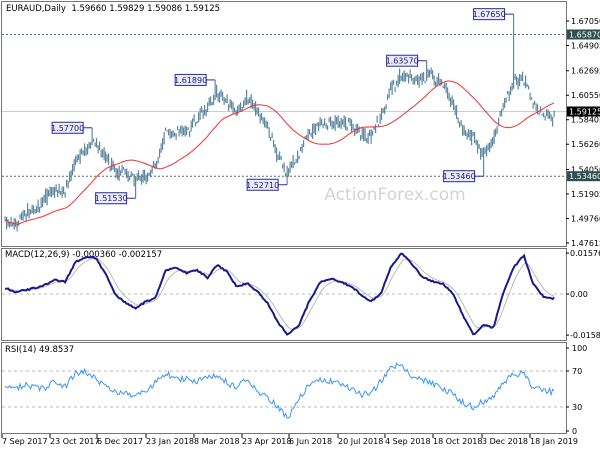  Describe the element at coordinates (585, 144) in the screenshot. I see `price-tick-label: 1.56260` at that location.